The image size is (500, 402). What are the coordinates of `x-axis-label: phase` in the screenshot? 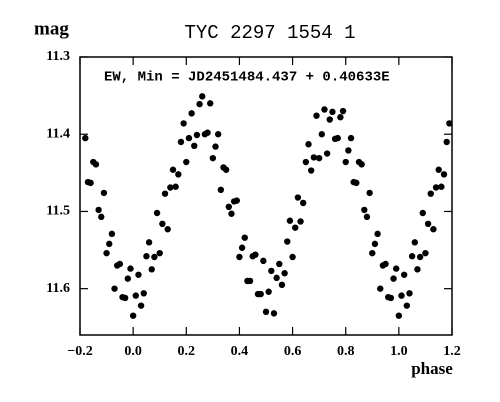 It's located at (432, 368).